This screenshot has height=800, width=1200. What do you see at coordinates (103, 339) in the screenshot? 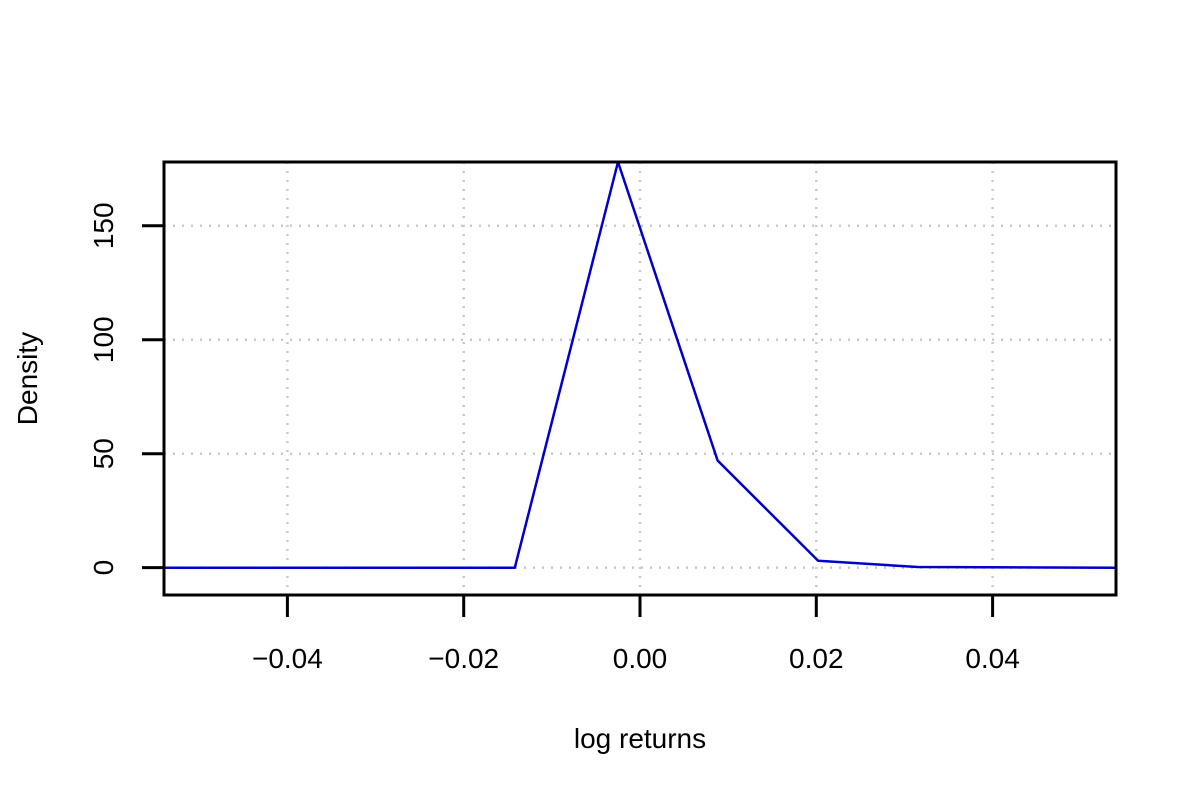
I see `y-tick-label: 100` at bounding box center [103, 339].